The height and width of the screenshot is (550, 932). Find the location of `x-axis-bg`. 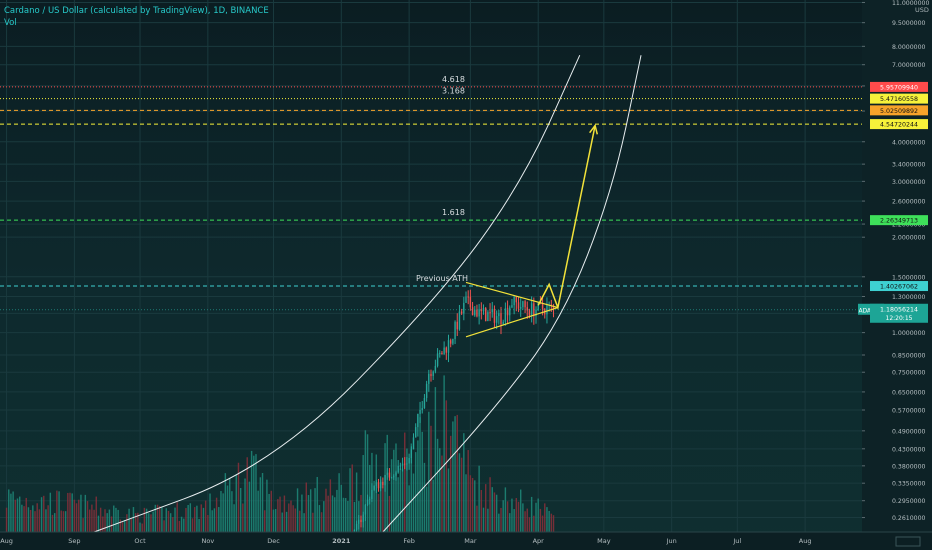

x-axis-bg is located at coordinates (466, 541).